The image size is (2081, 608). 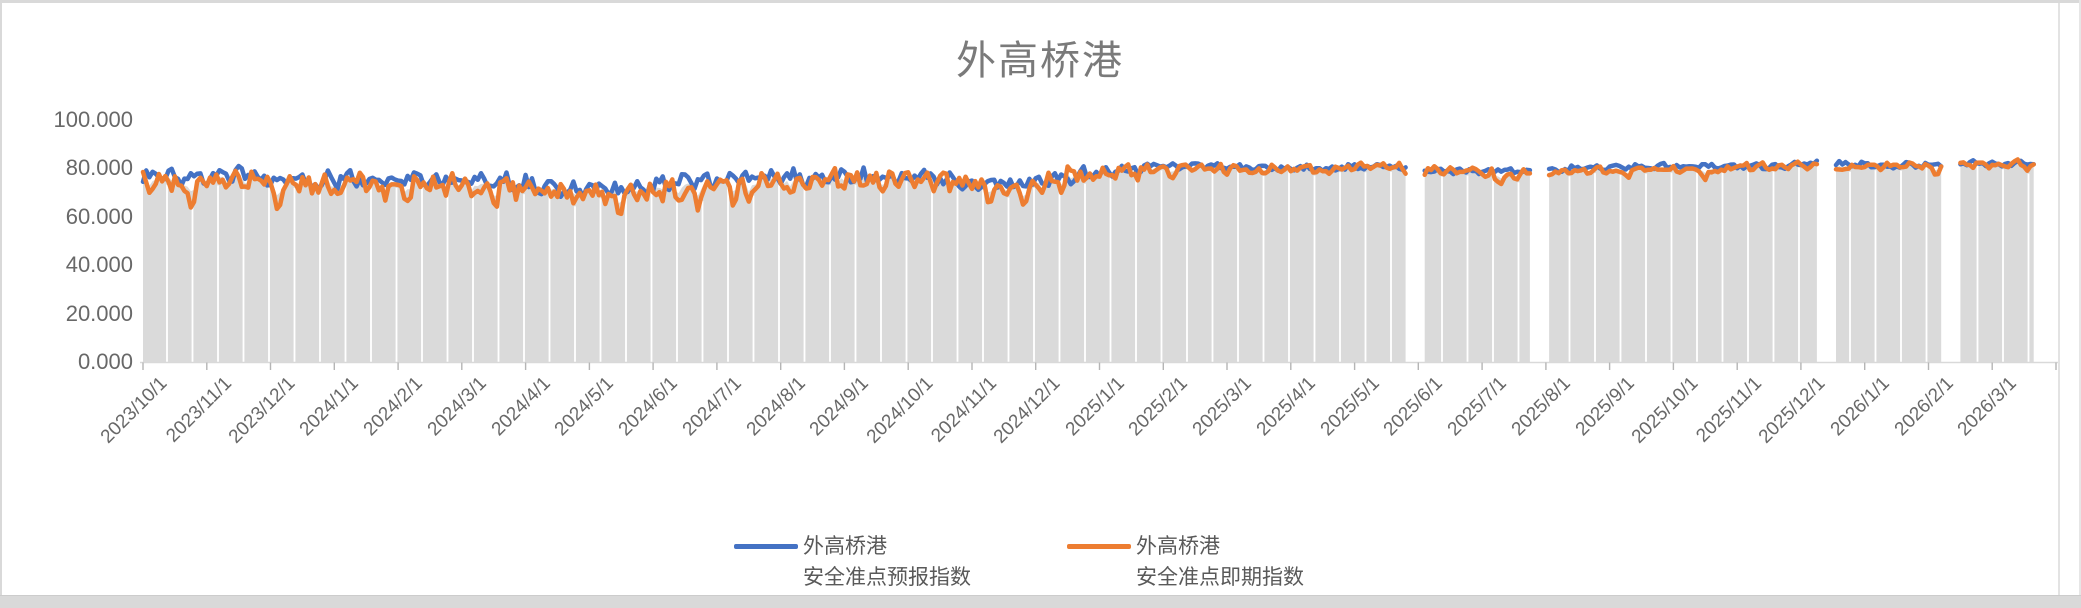 I want to click on legend: 外高桥港 安全准点预报指数 外高桥港 安全准点即期指数, so click(x=1040, y=566).